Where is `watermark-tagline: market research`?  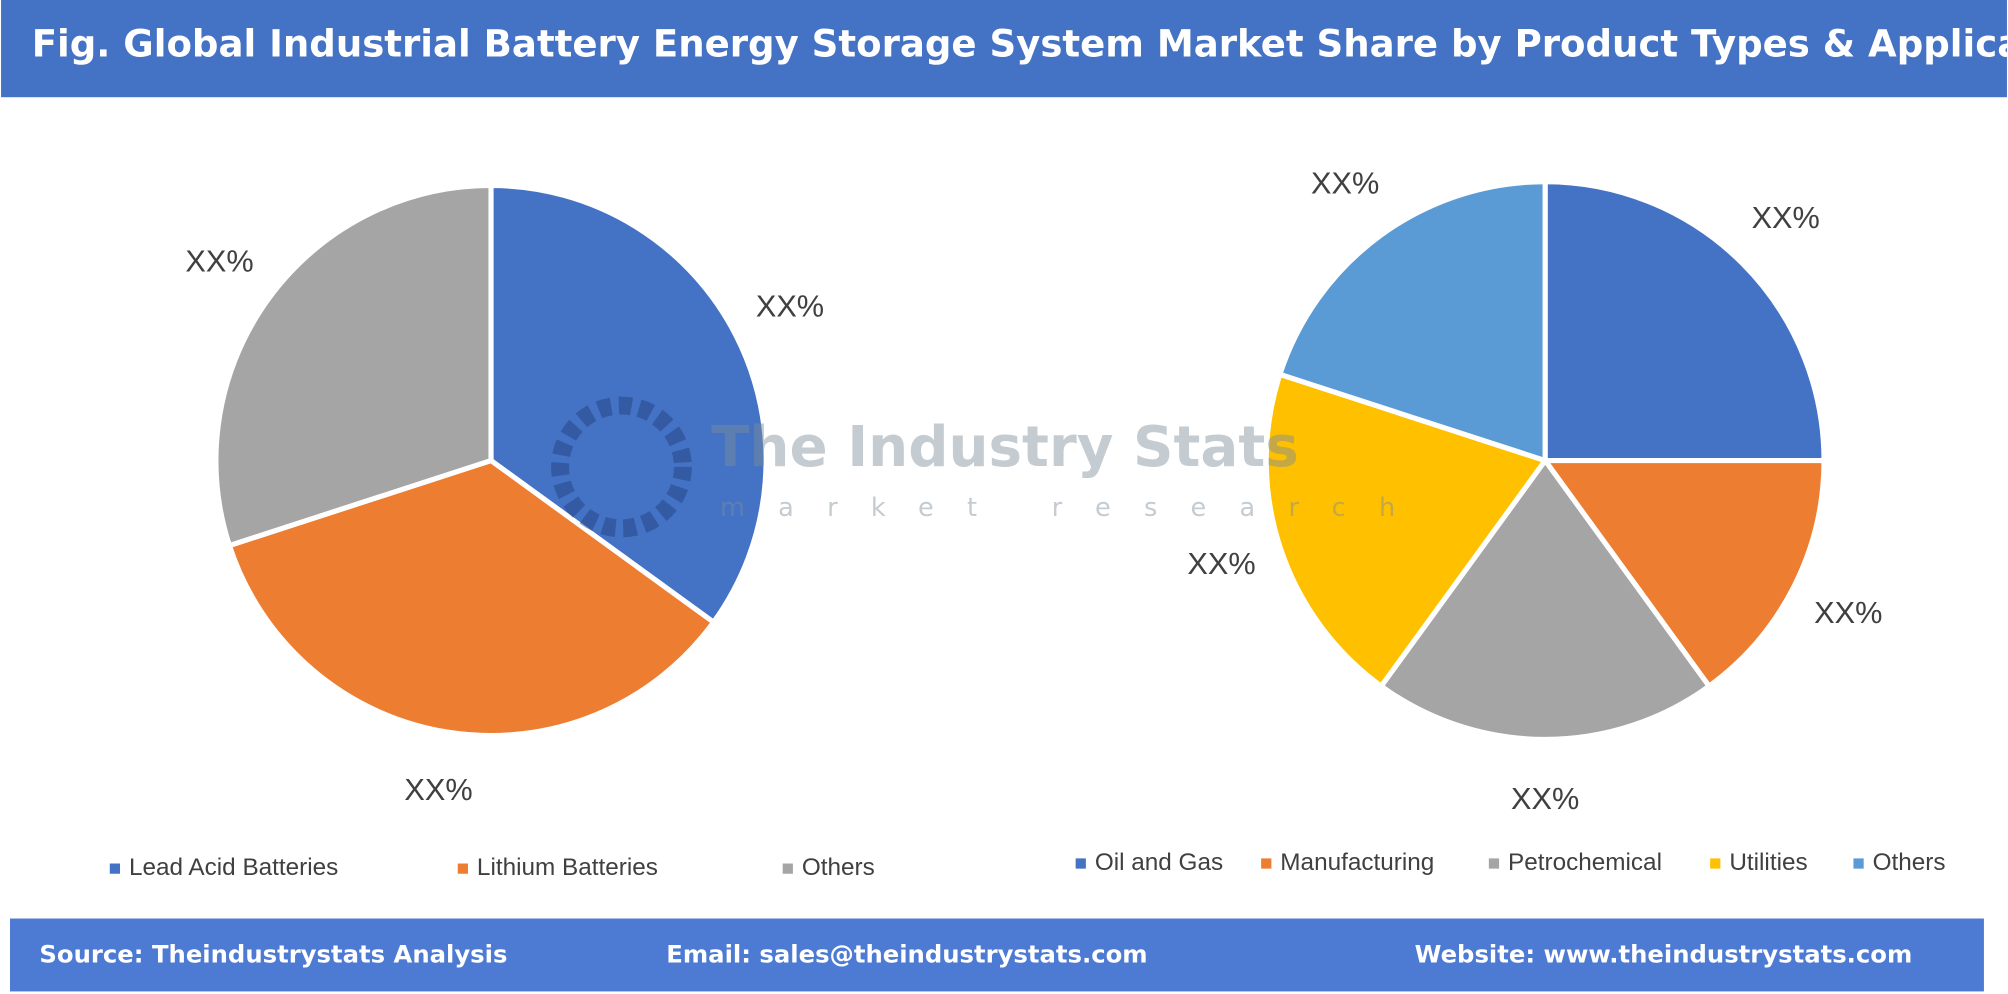 watermark-tagline: market research is located at coordinates (1074, 508).